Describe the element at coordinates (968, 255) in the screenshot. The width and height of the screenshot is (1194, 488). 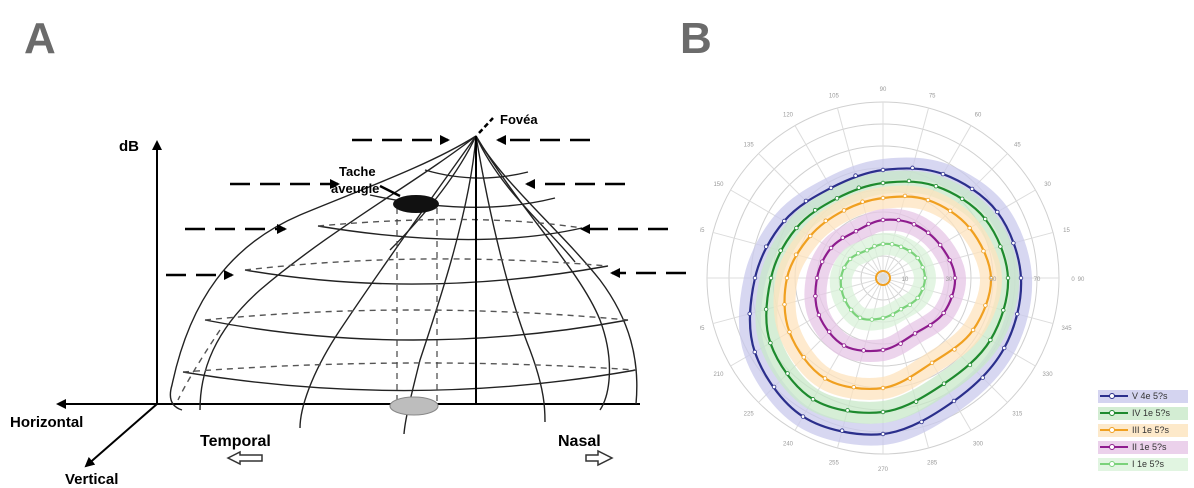
I see `grid-spoke` at that location.